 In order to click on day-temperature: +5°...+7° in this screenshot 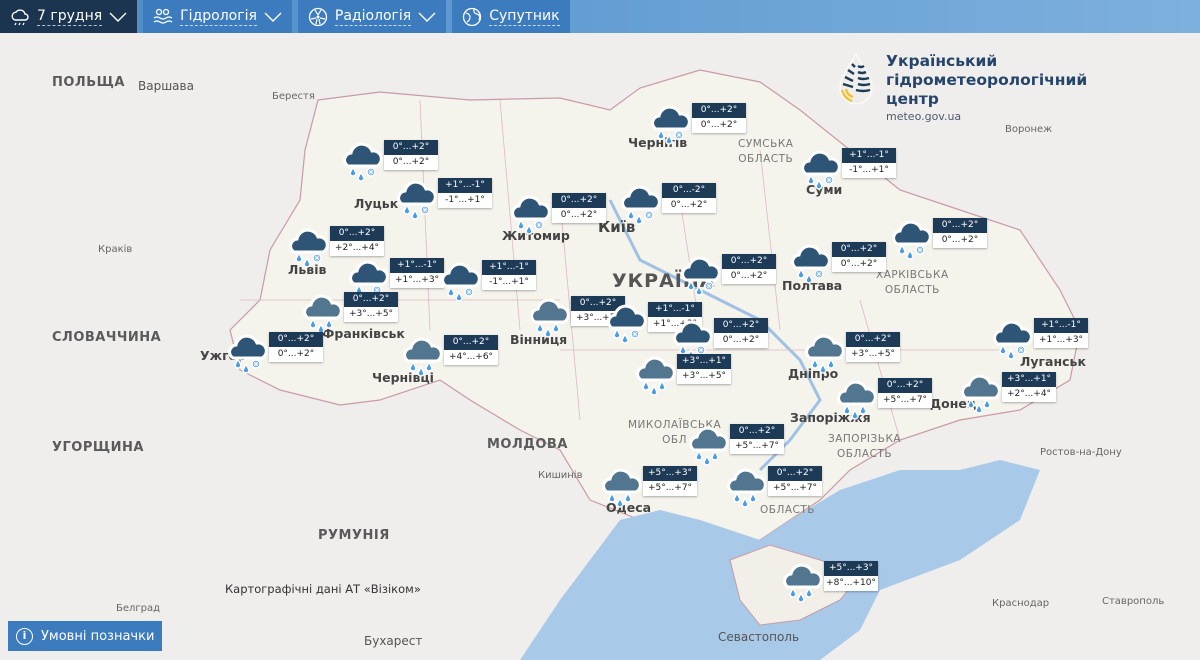, I will do `click(905, 400)`.